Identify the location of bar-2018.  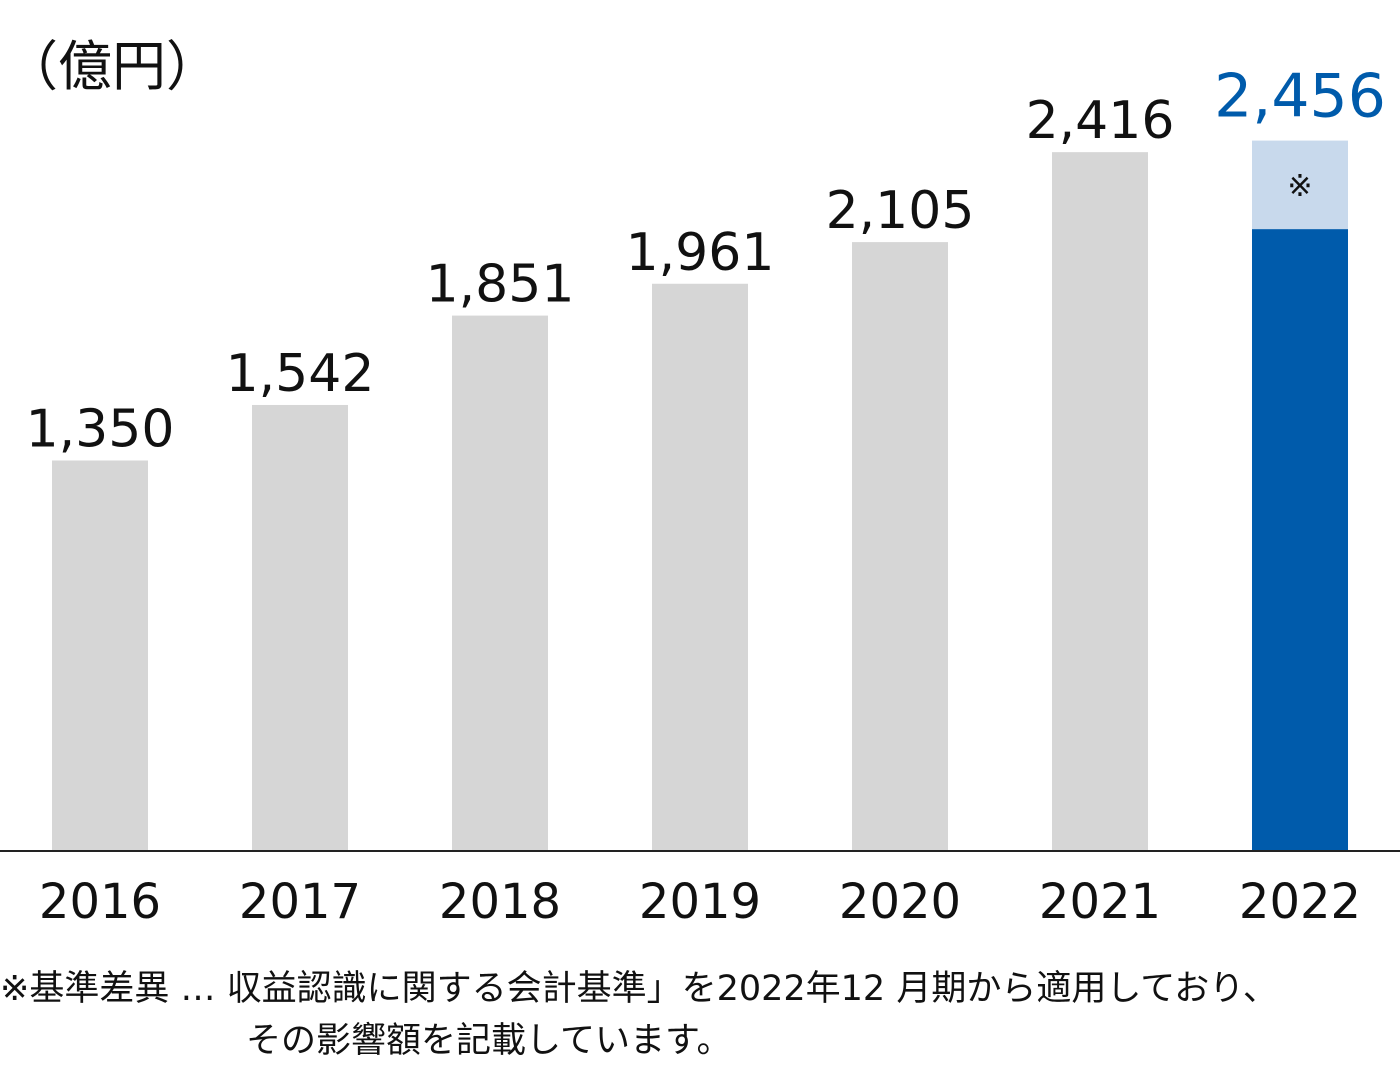
(500, 583).